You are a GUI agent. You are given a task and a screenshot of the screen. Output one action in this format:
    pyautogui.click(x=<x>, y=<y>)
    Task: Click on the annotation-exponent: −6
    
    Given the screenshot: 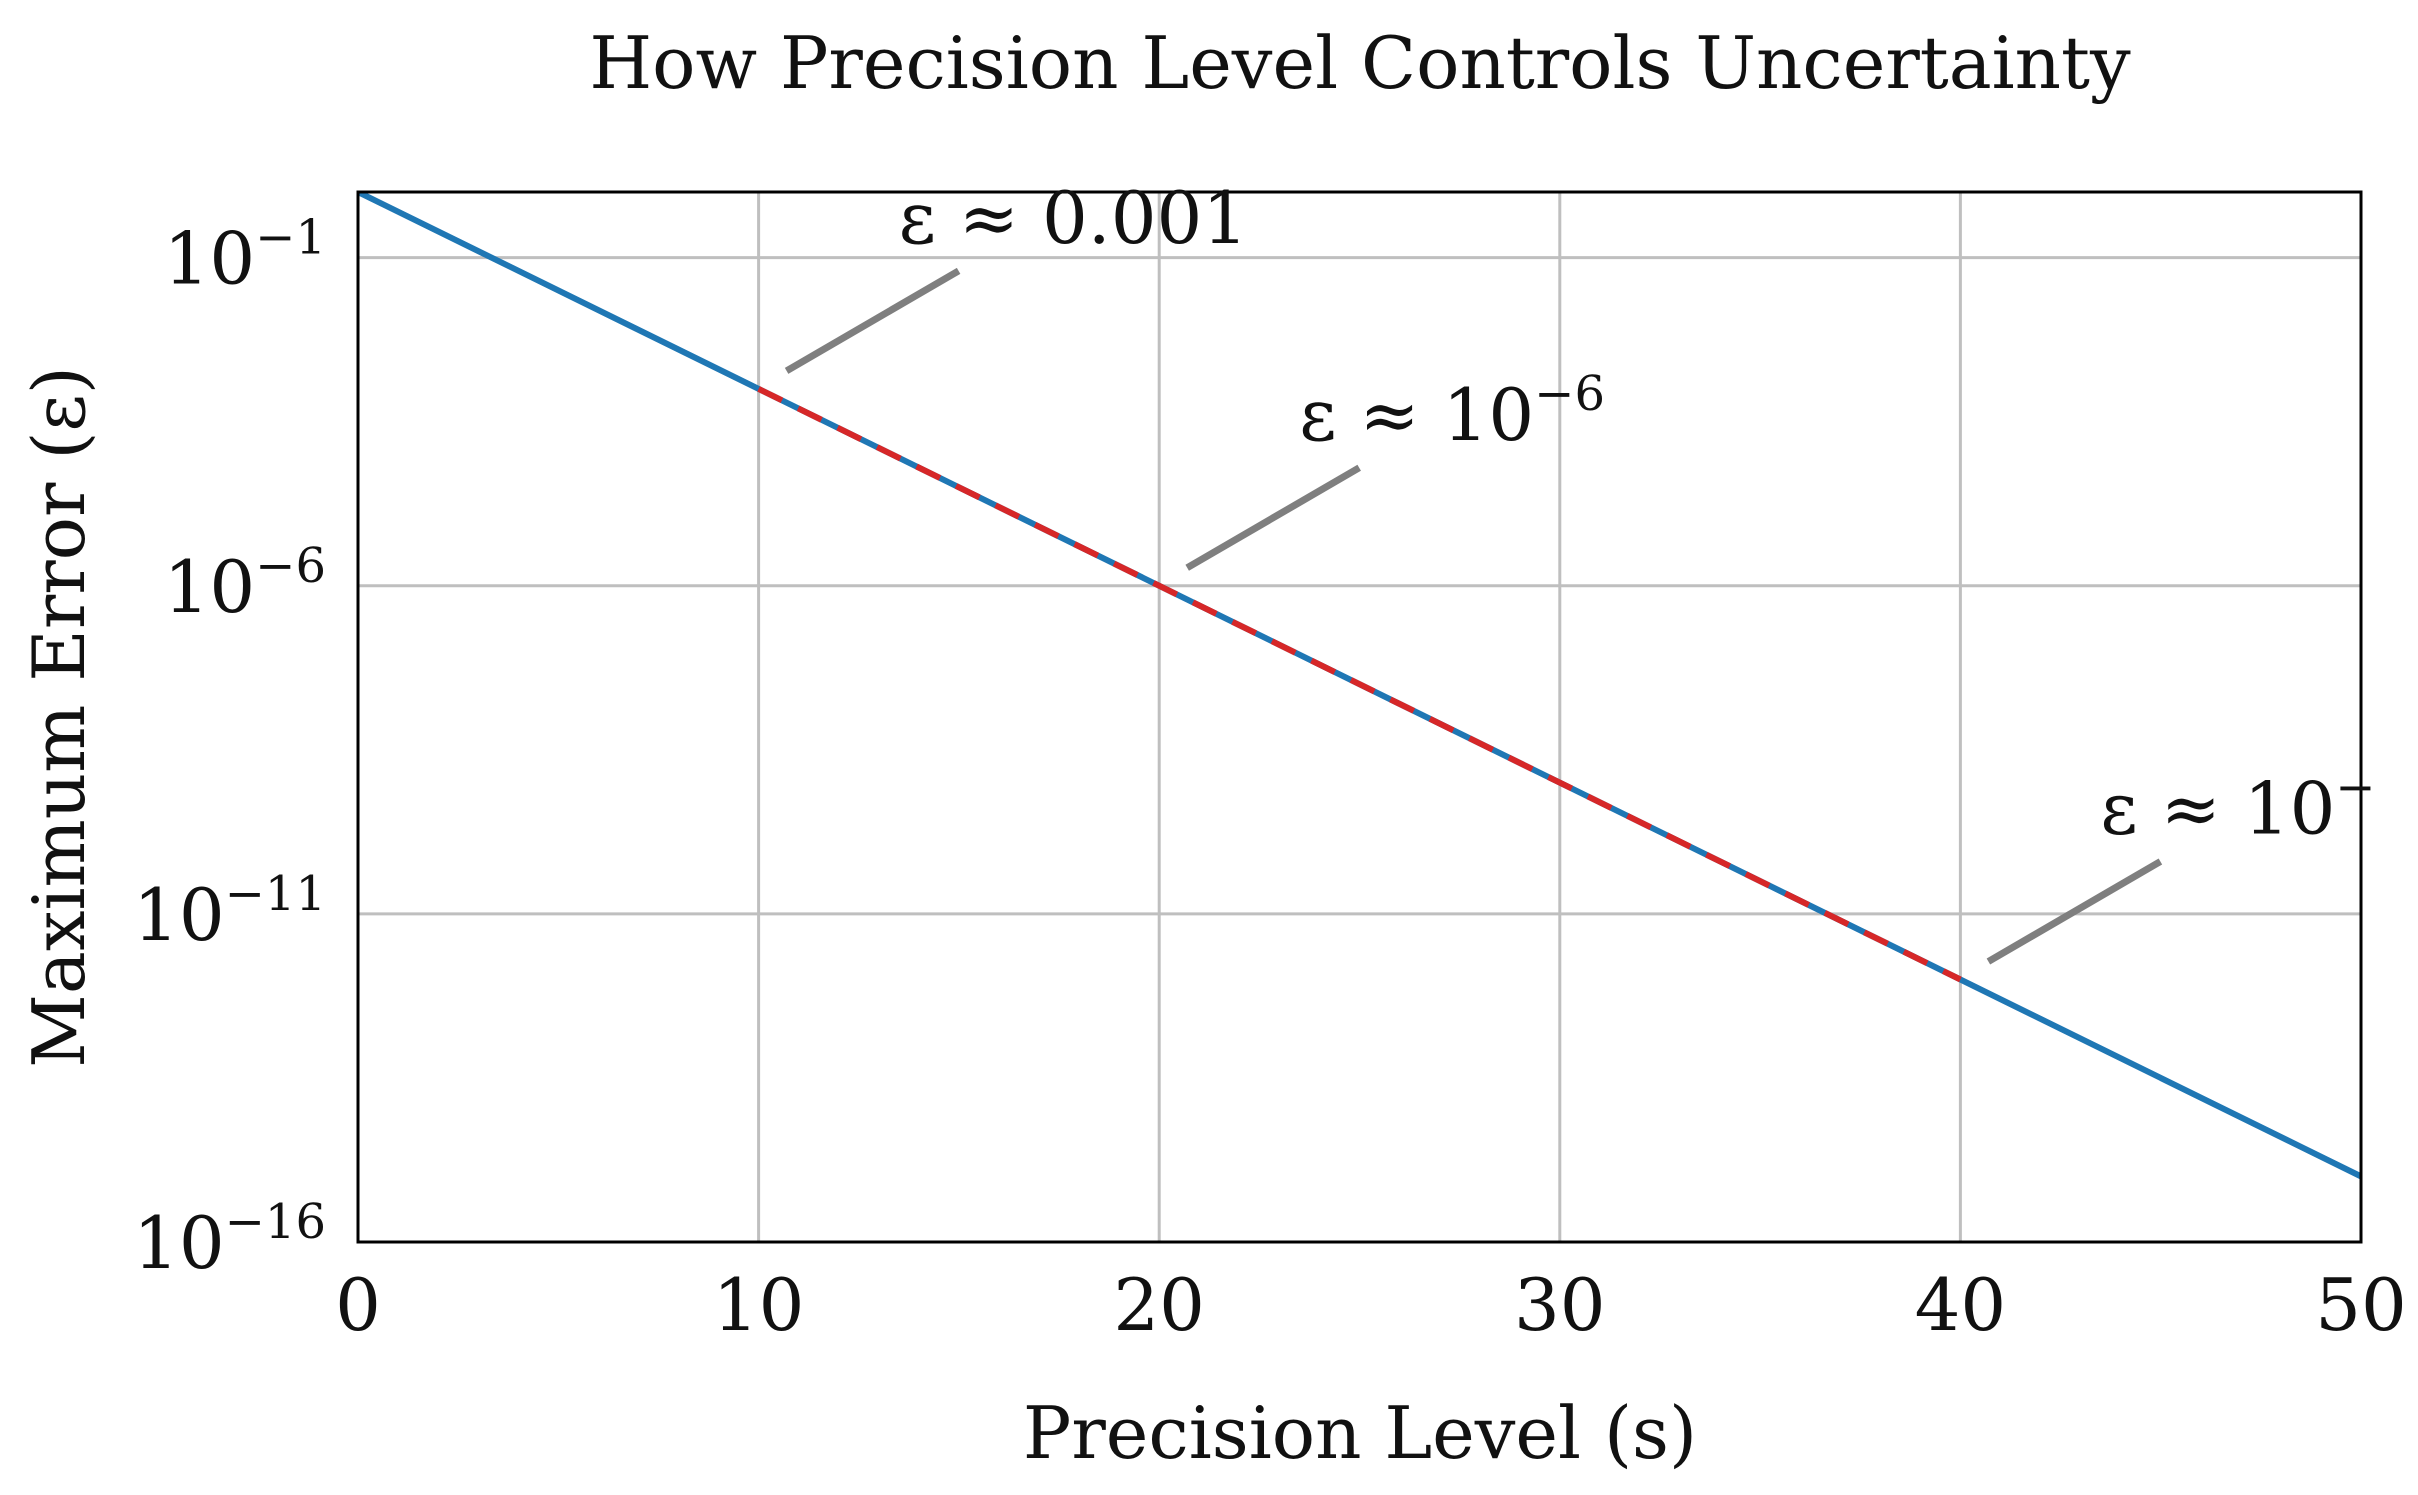 What is the action you would take?
    pyautogui.click(x=1569, y=394)
    